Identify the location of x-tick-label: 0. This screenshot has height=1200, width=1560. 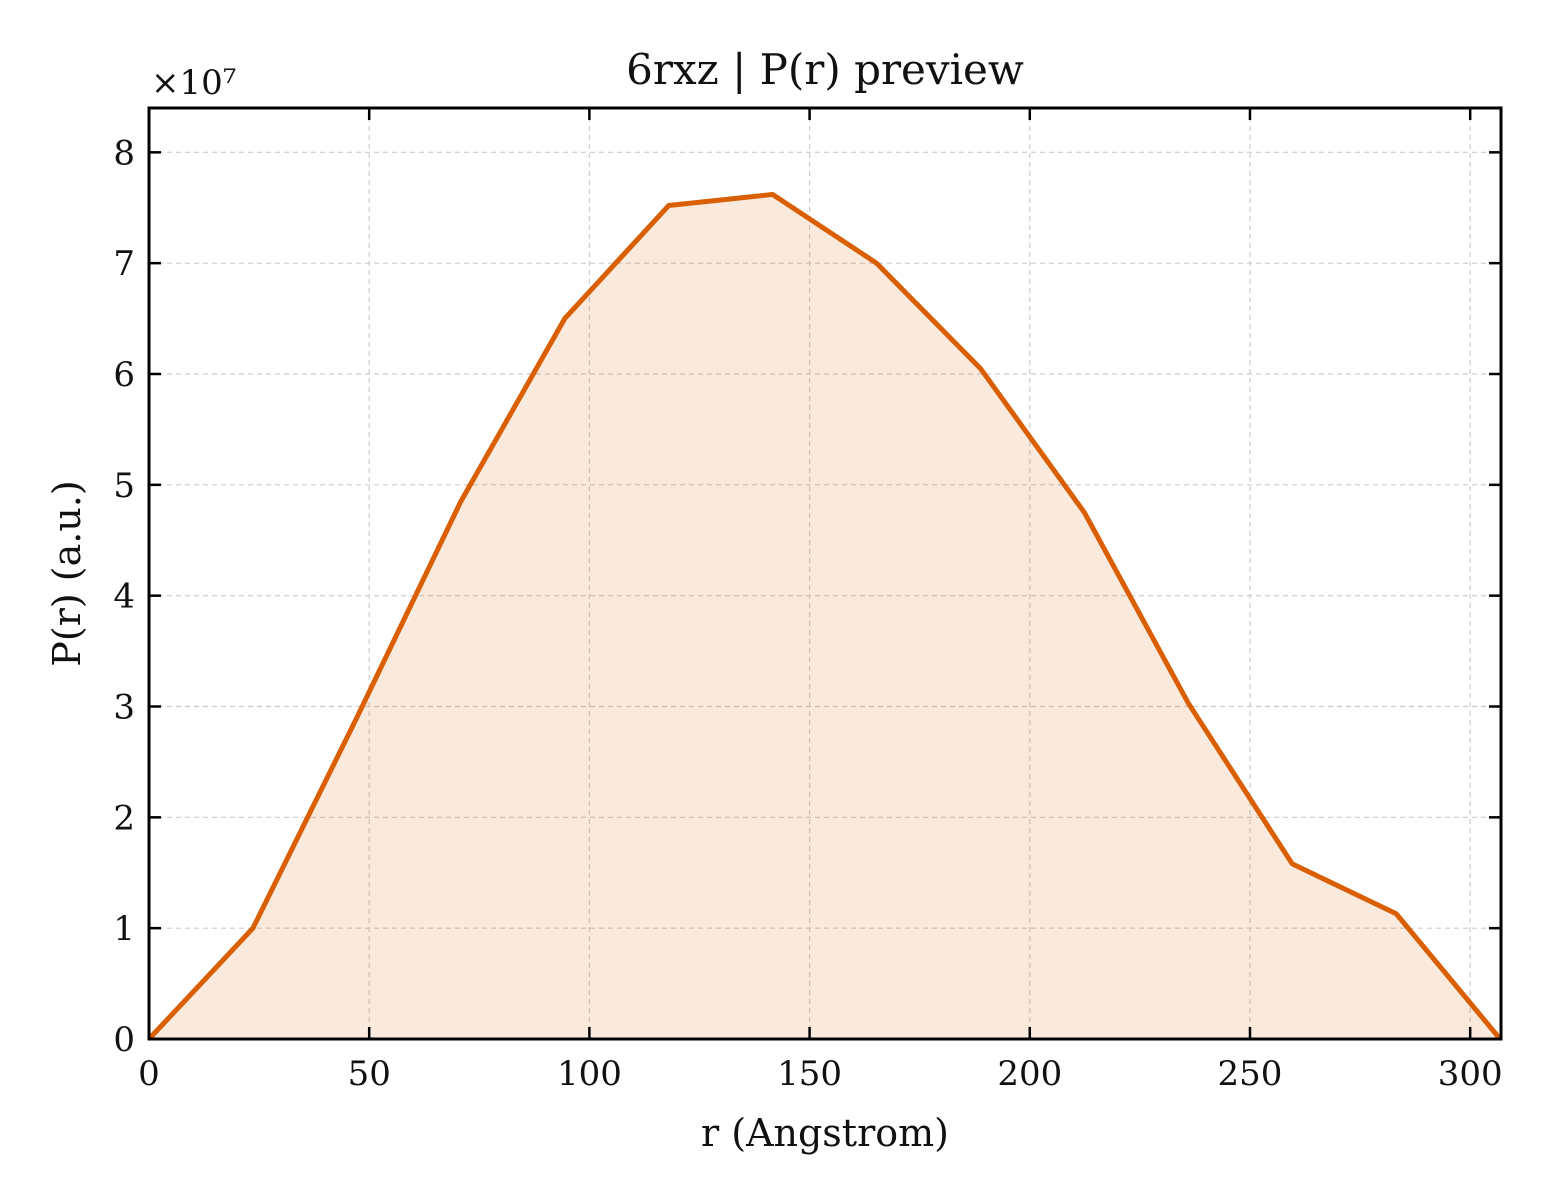
(149, 1074).